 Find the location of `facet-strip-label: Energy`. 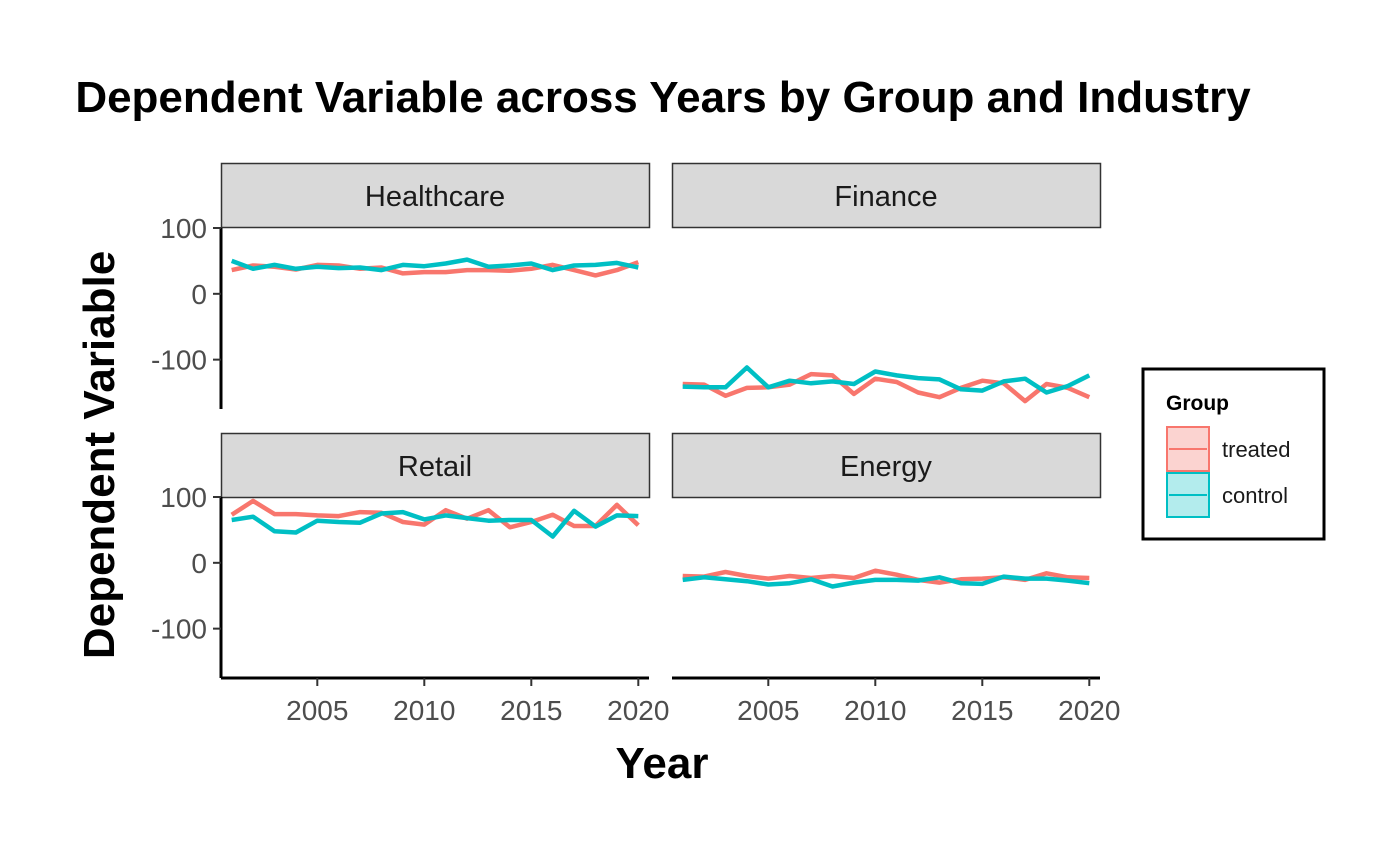

facet-strip-label: Energy is located at coordinates (886, 467).